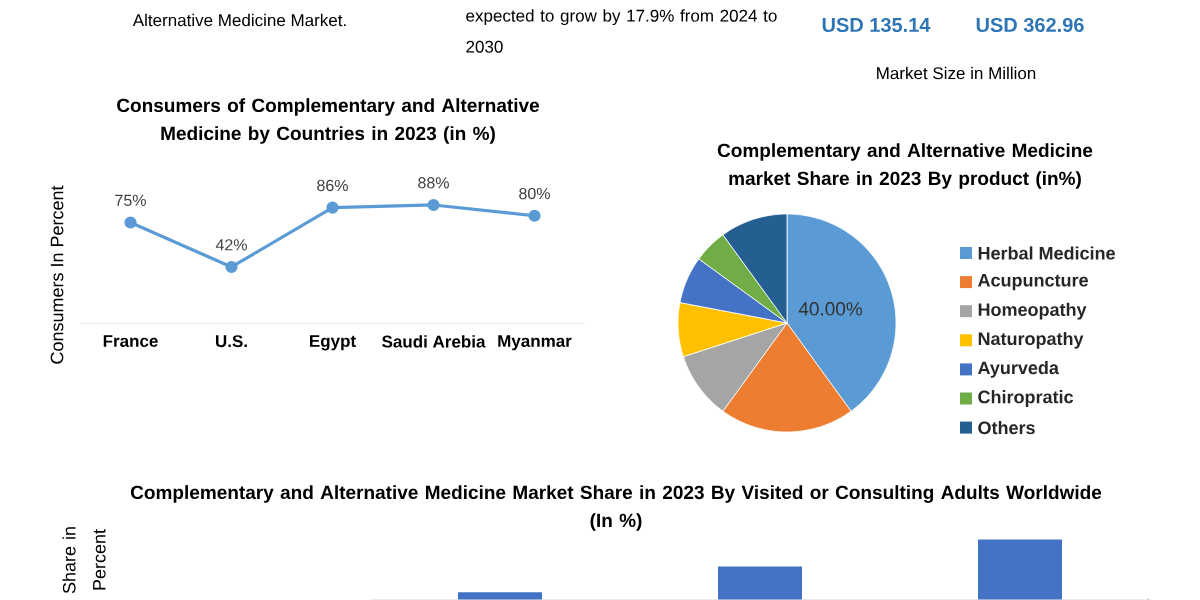 The width and height of the screenshot is (1200, 600). I want to click on legend-label: Homeopathy, so click(1032, 311).